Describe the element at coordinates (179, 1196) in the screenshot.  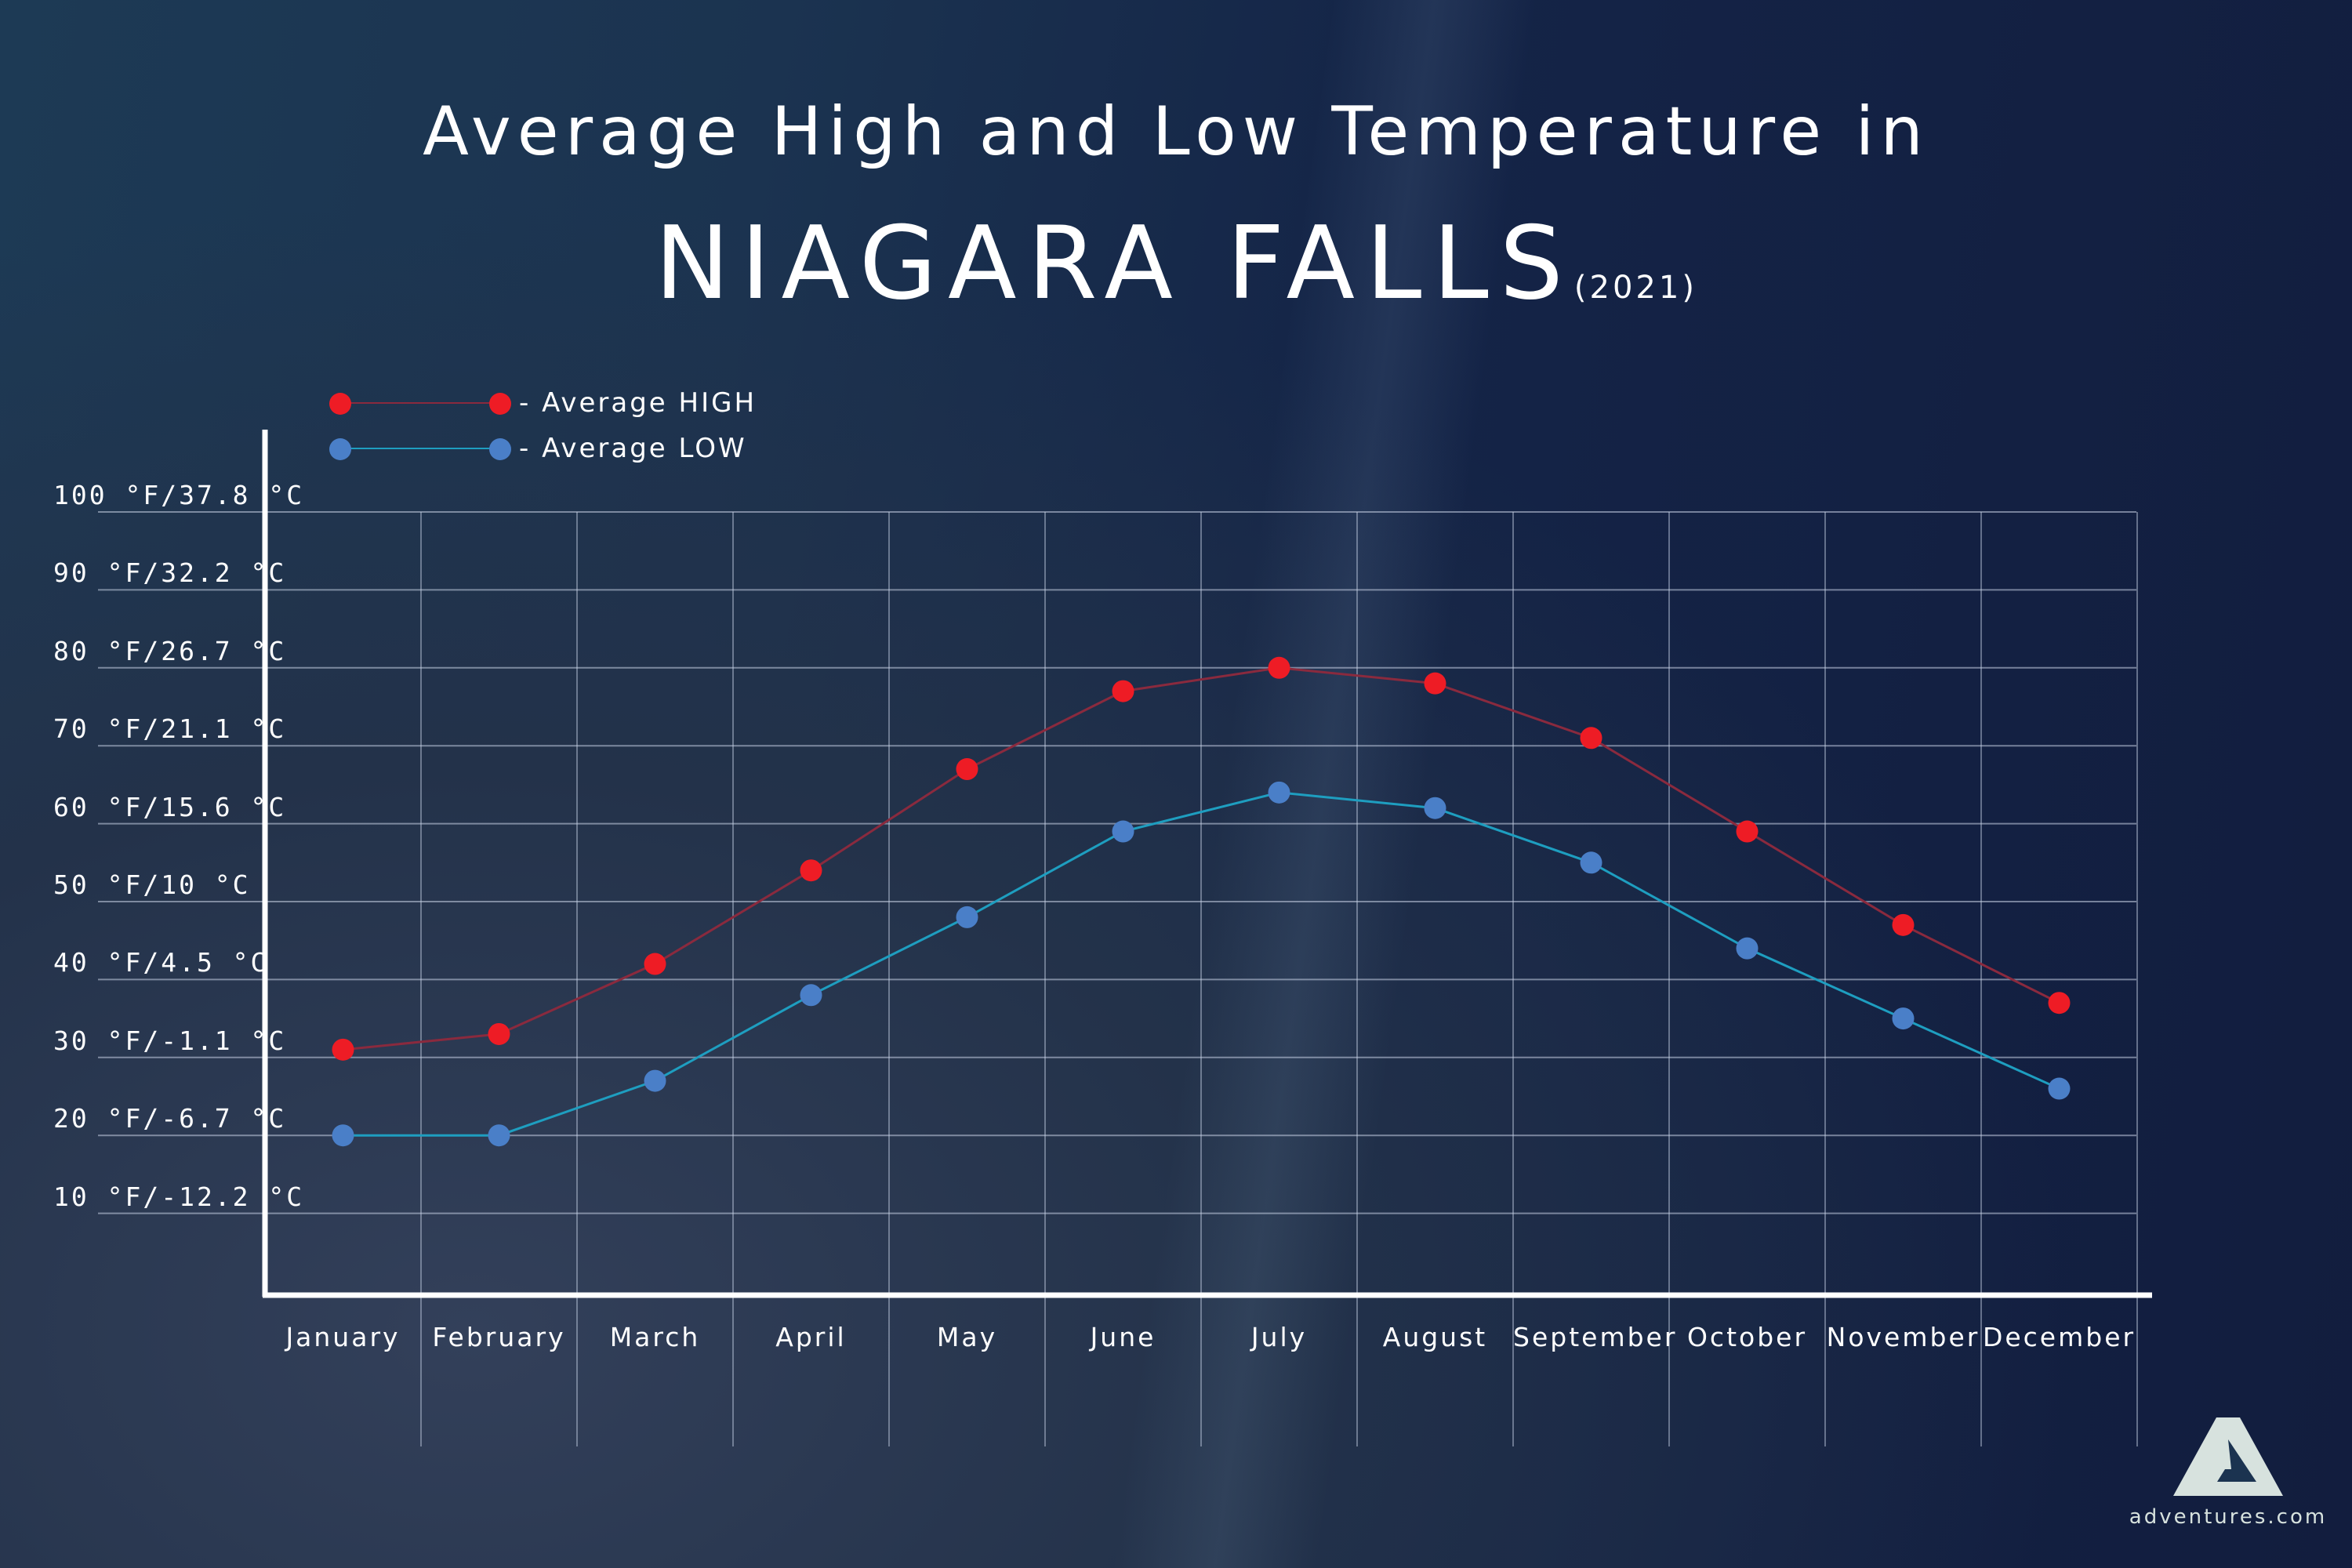
I see `y-axis-label: 10 °F/-12.2 °C` at that location.